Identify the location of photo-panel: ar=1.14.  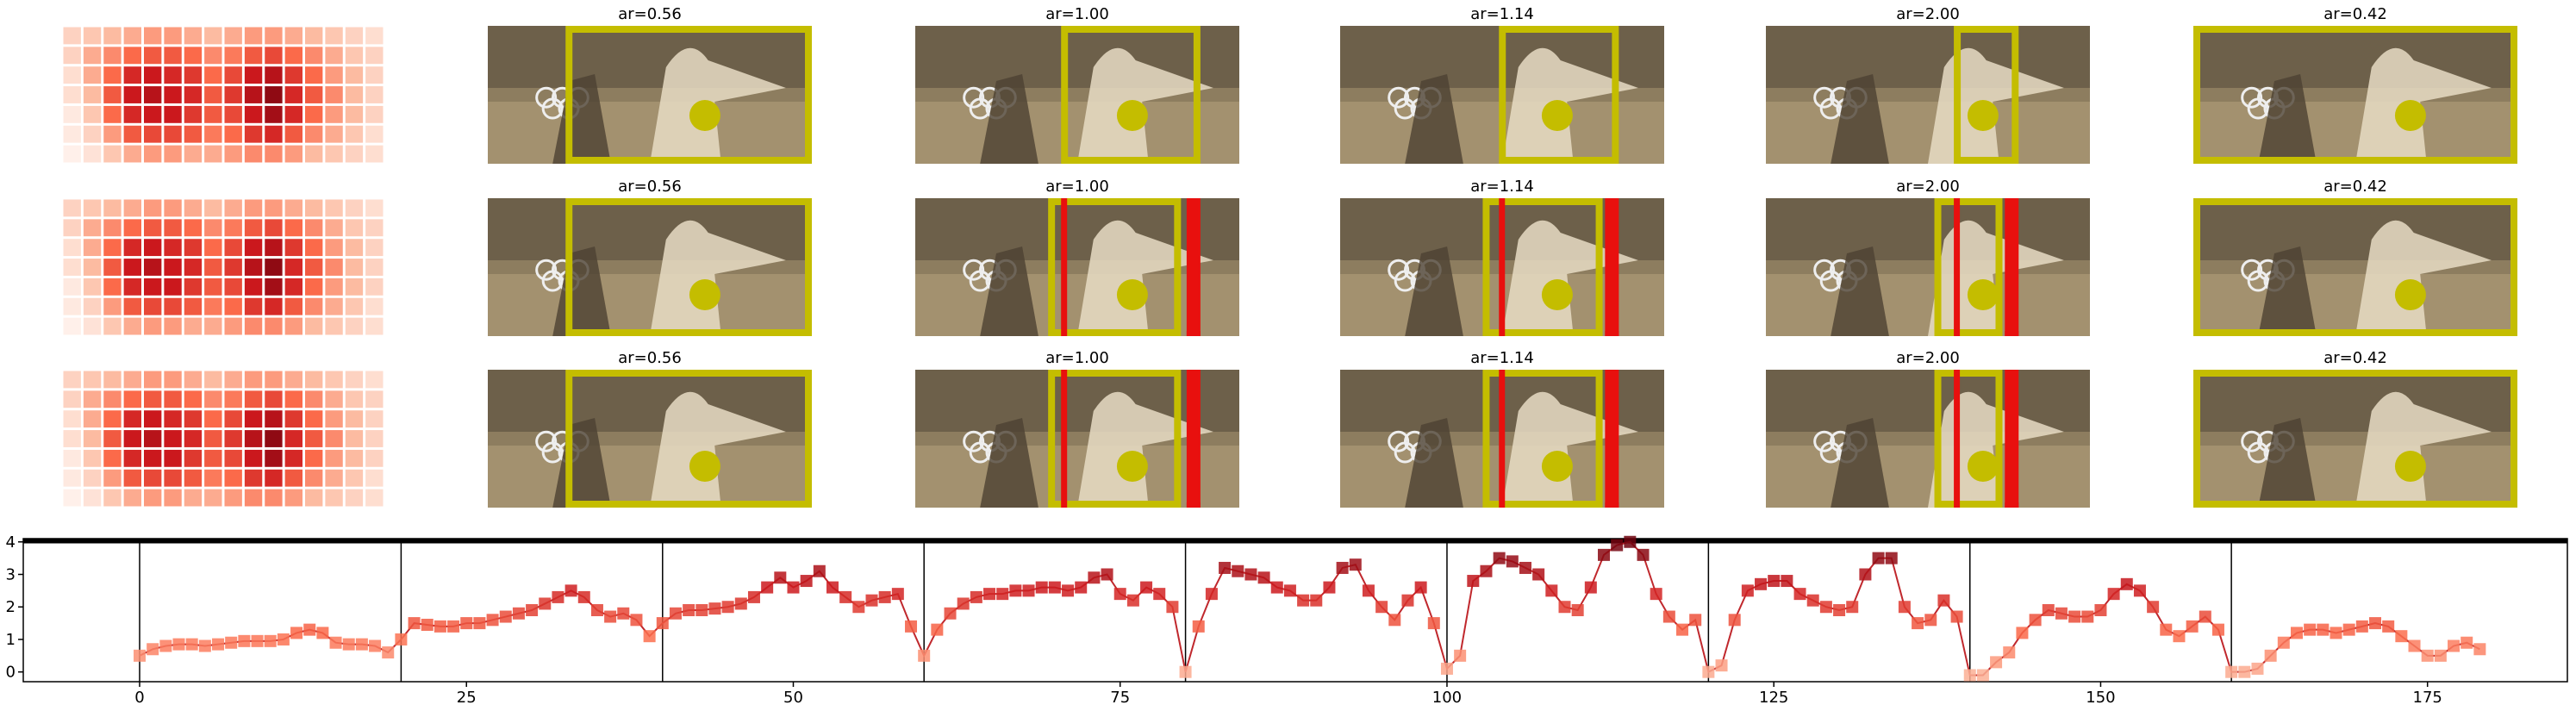
(1502, 428).